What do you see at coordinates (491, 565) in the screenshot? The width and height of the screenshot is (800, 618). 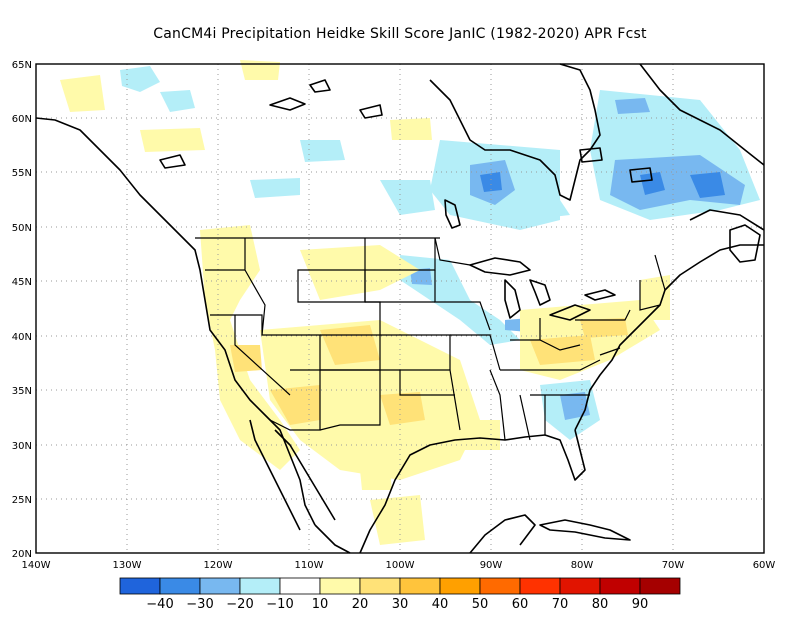 I see `lon-label: 90W` at bounding box center [491, 565].